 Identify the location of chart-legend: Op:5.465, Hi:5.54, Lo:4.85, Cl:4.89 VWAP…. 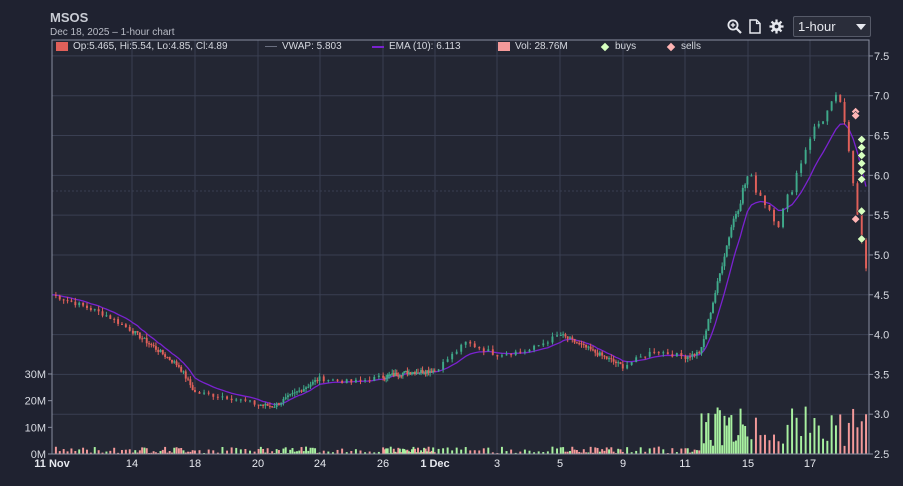
(460, 47).